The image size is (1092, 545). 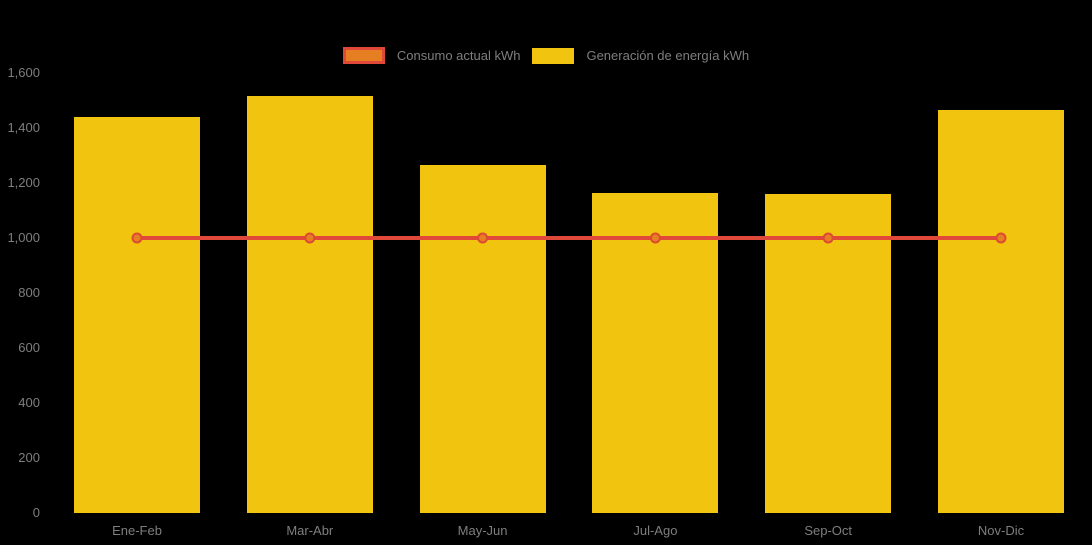 What do you see at coordinates (655, 352) in the screenshot?
I see `bar-jul-ago` at bounding box center [655, 352].